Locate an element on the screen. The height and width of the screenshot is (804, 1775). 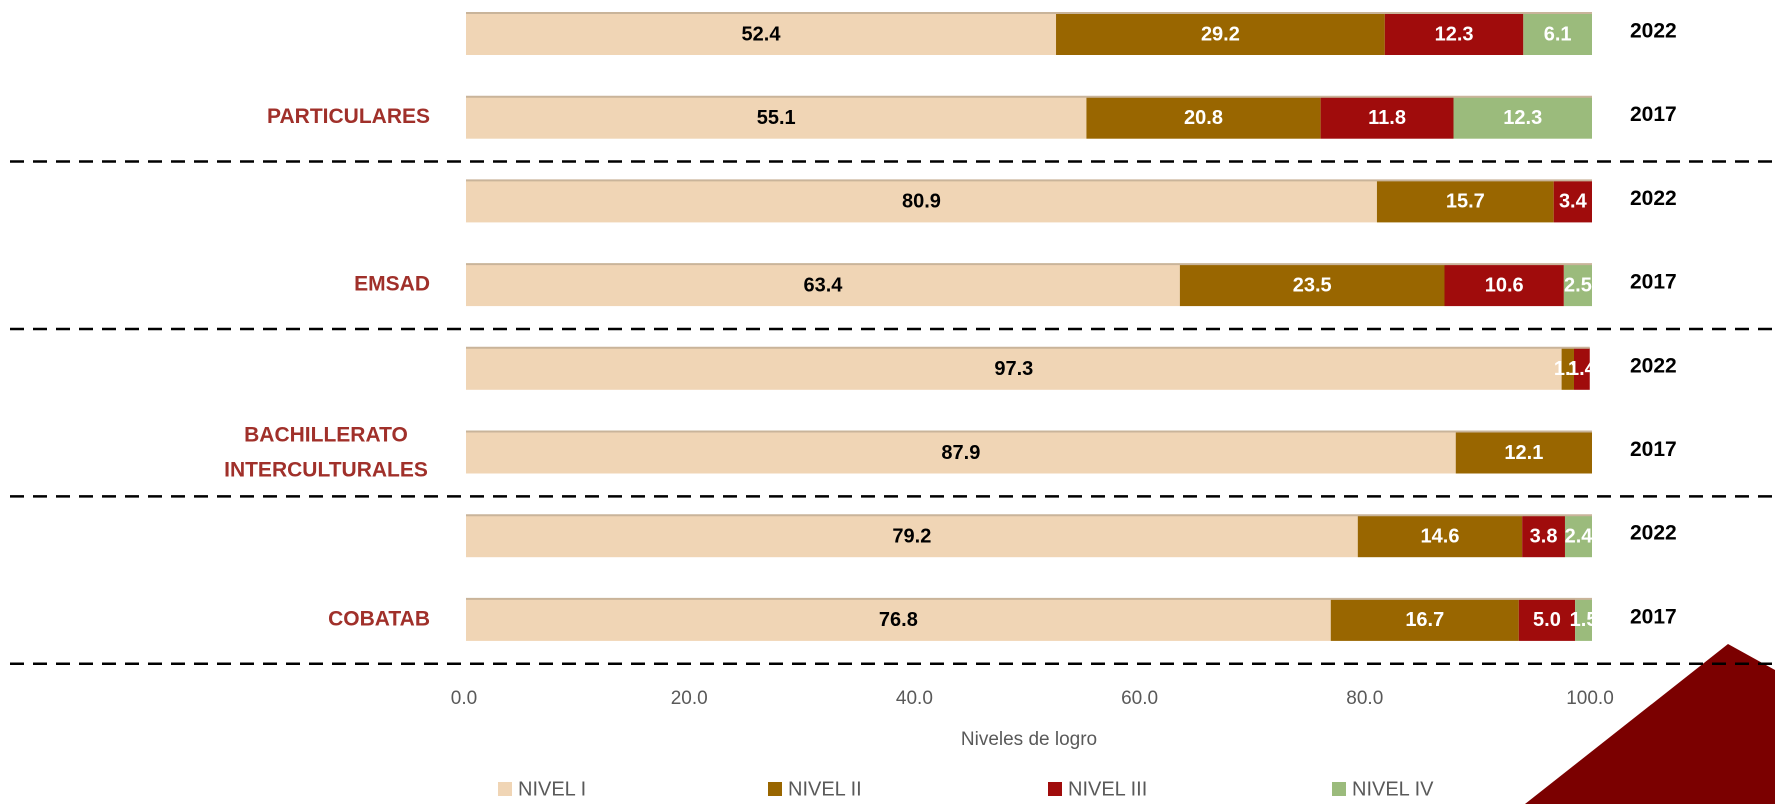
value-label: 97.3 is located at coordinates (1013, 369).